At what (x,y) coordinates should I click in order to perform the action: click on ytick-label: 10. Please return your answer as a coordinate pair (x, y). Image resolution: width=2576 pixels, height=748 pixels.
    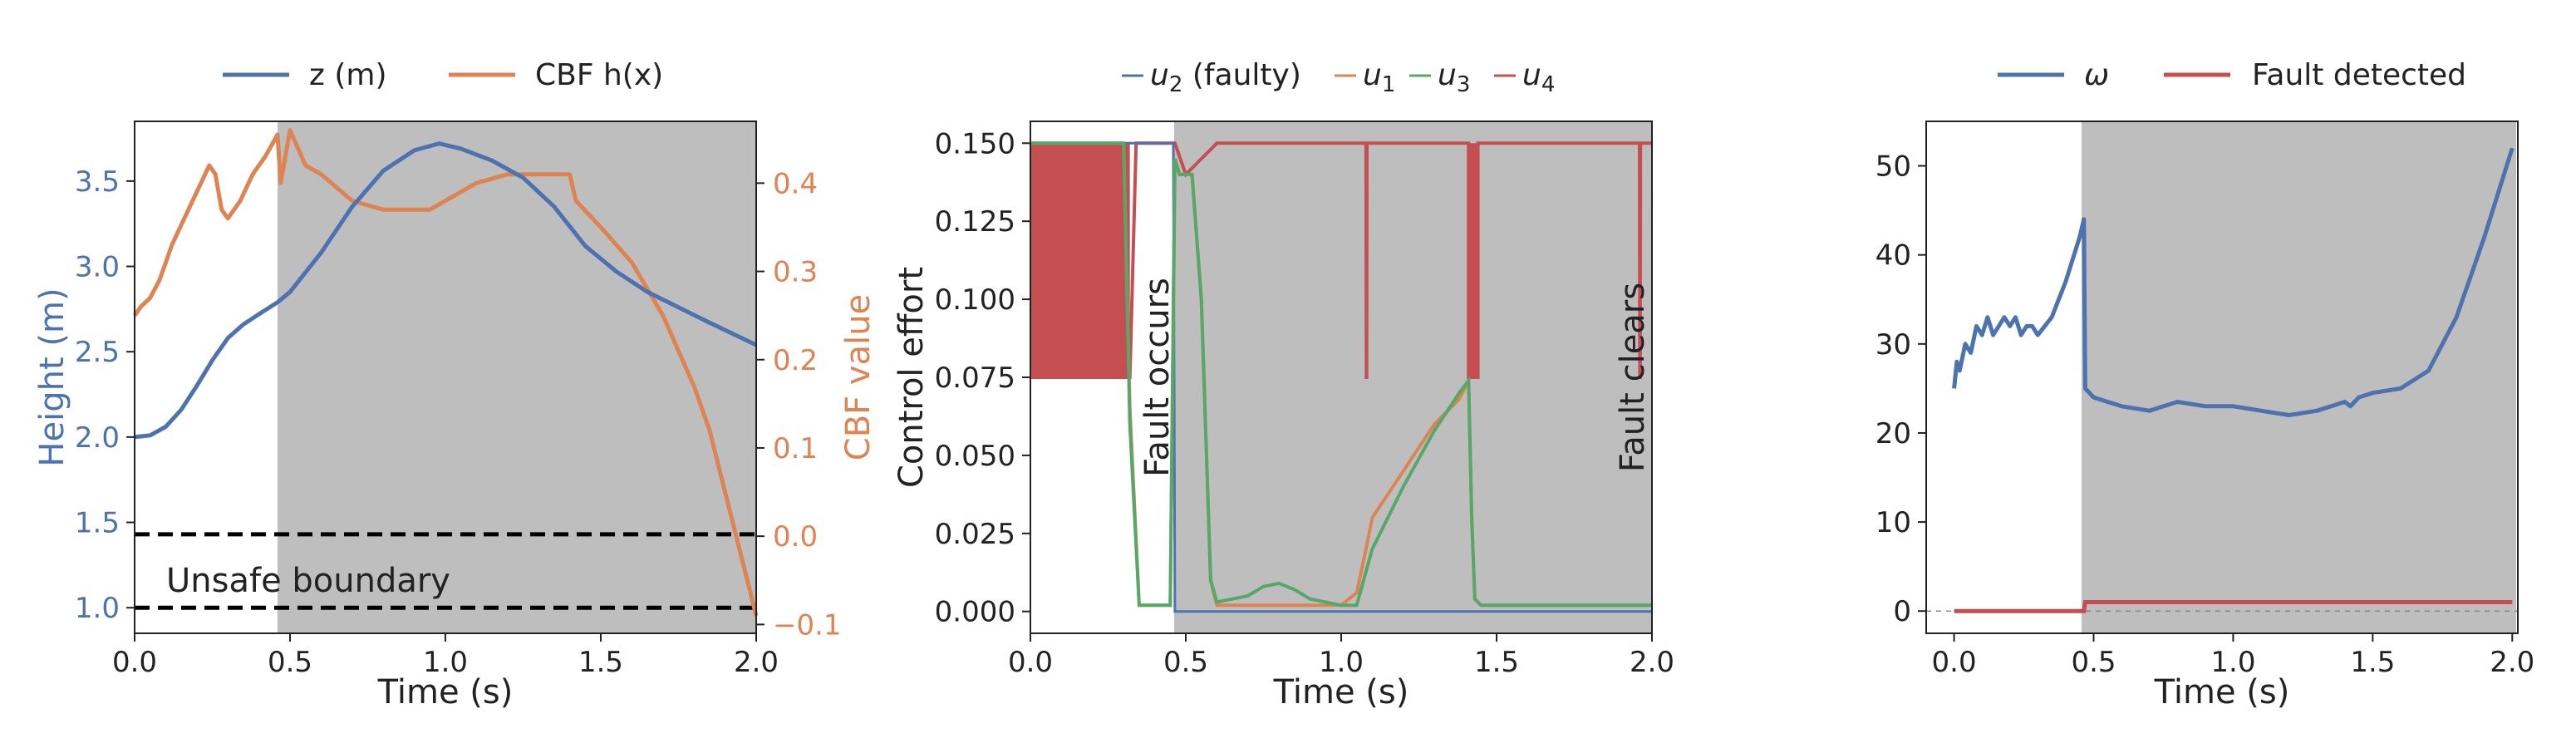
    Looking at the image, I should click on (1893, 522).